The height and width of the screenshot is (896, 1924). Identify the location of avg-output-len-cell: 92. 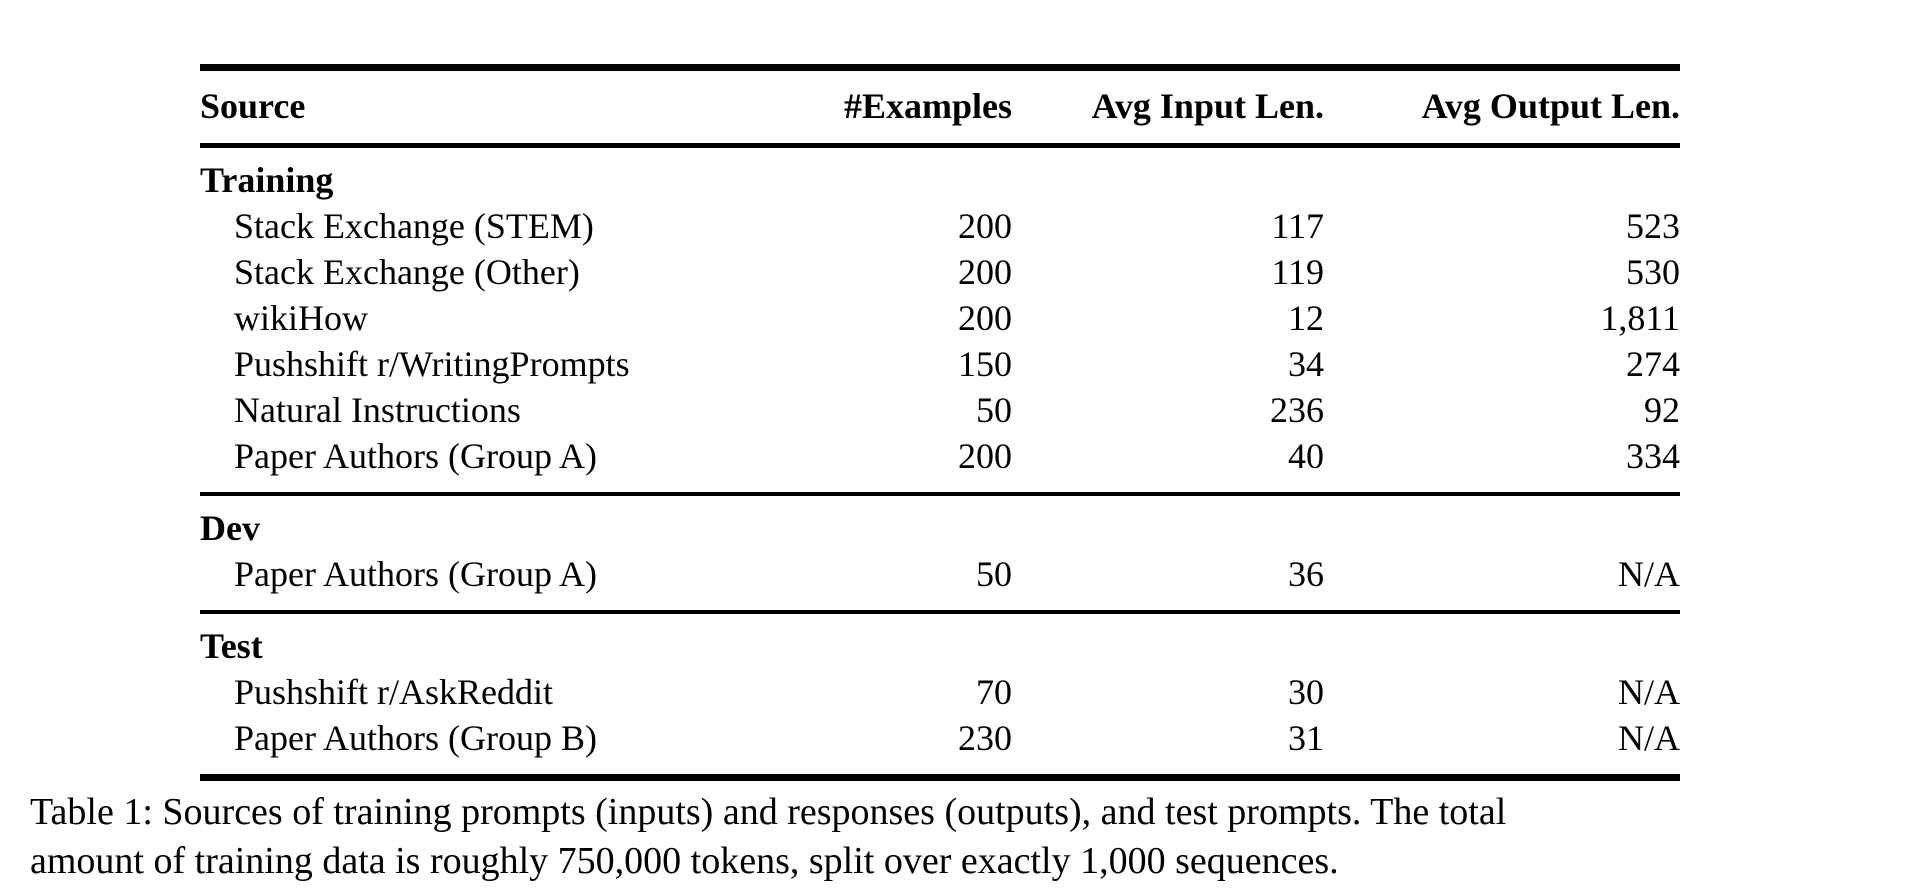
(1662, 410).